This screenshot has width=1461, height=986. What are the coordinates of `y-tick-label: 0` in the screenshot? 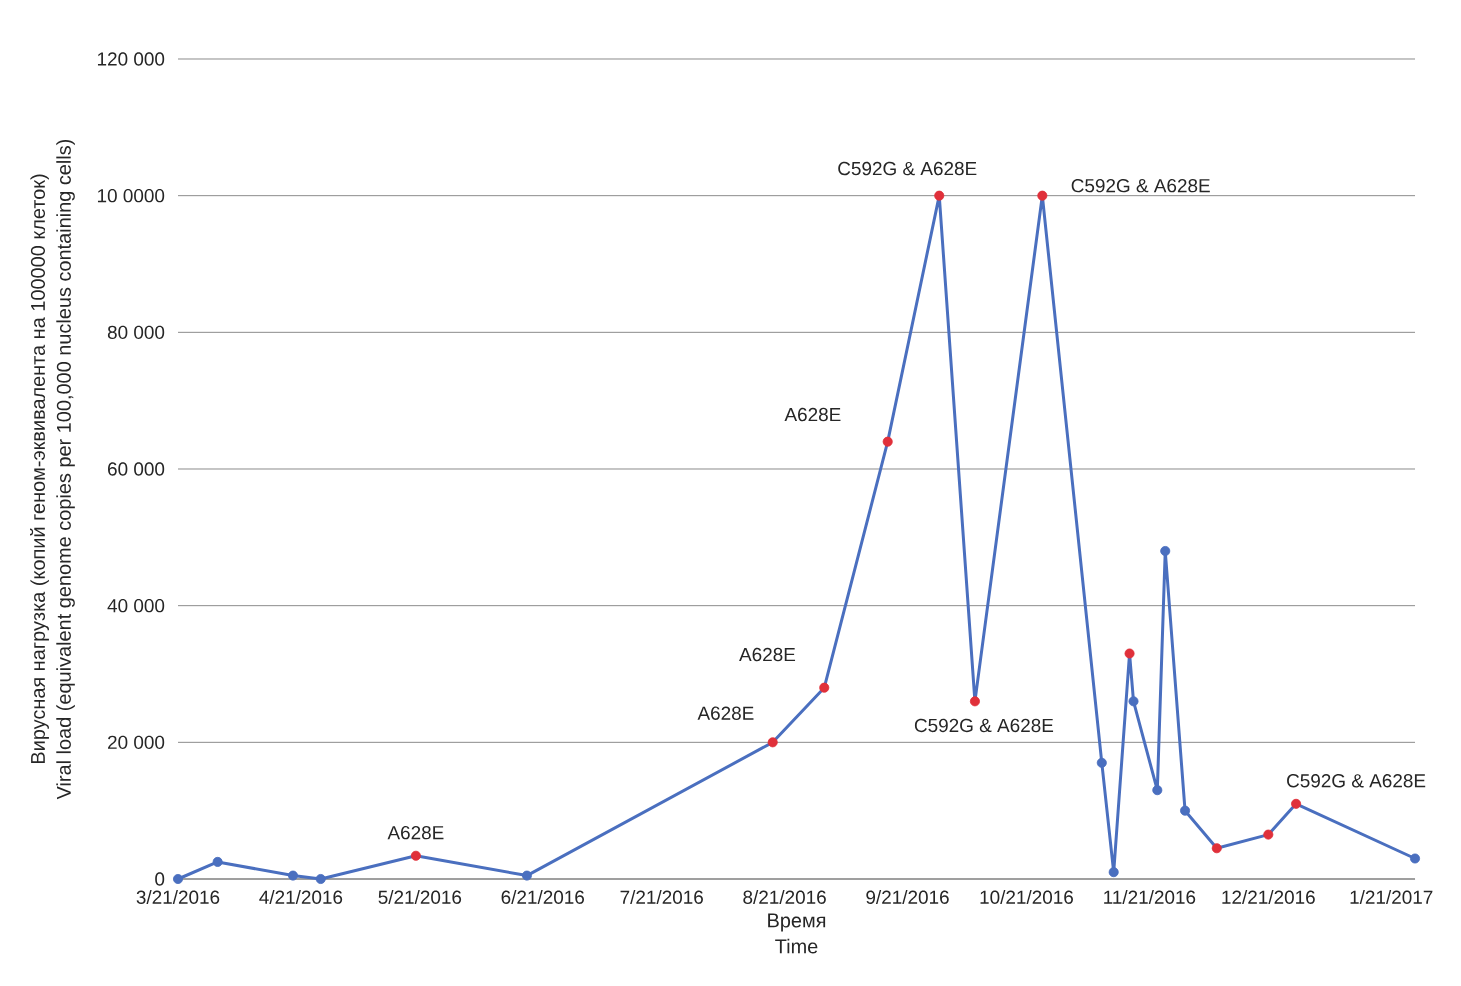 It's located at (160, 879).